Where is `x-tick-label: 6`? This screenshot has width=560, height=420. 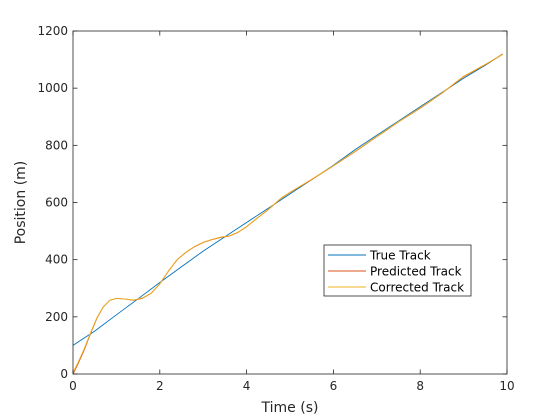
x-tick-label: 6 is located at coordinates (334, 386).